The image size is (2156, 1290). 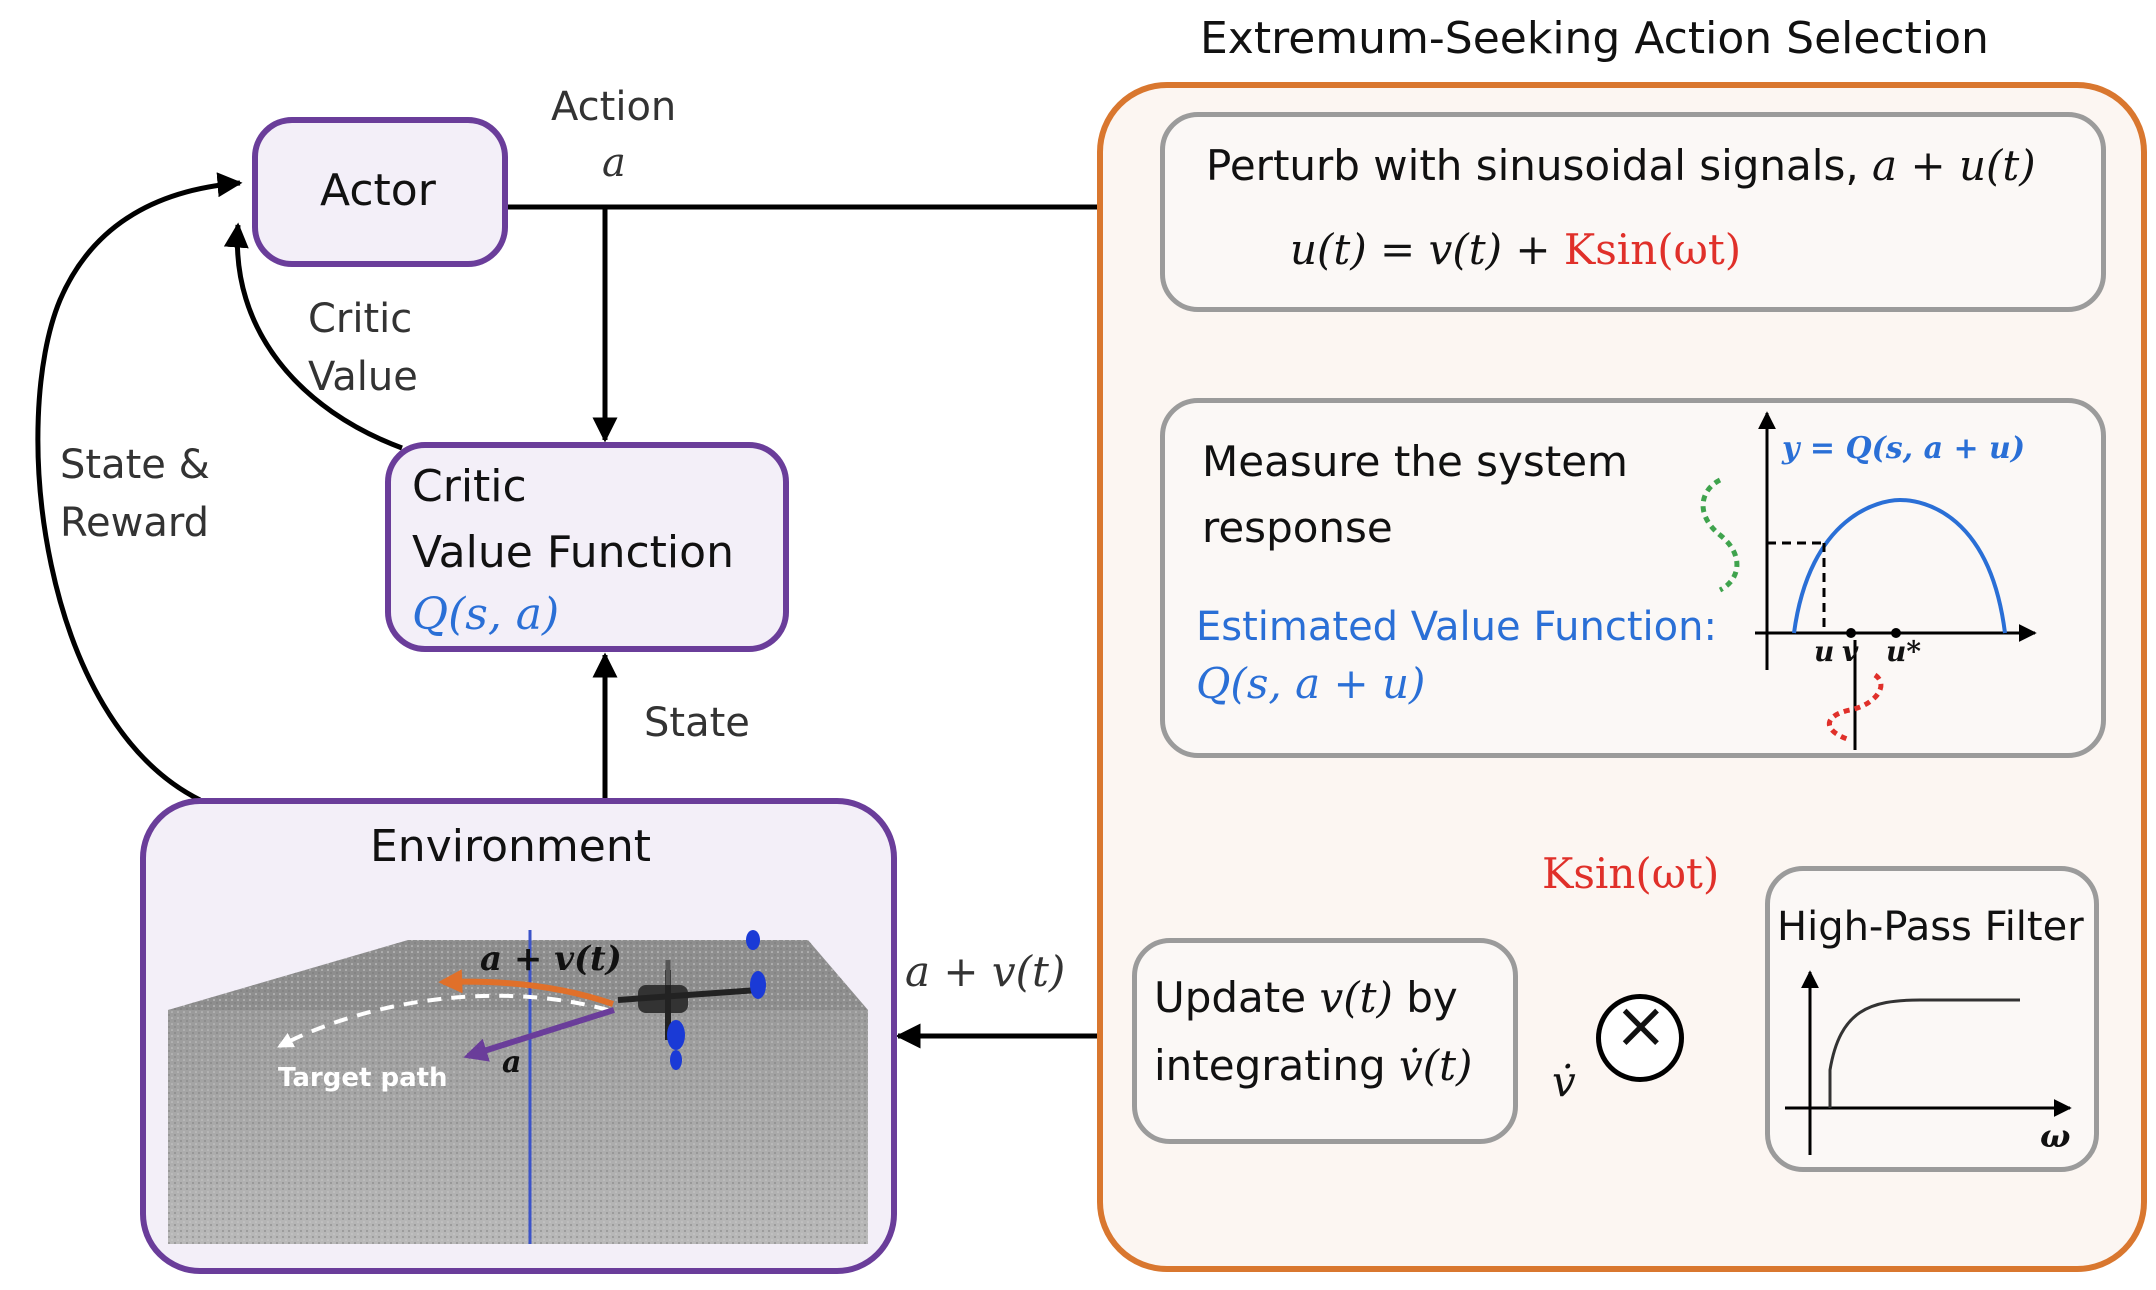 What do you see at coordinates (1720, 535) in the screenshot?
I see `plot-green-sine` at bounding box center [1720, 535].